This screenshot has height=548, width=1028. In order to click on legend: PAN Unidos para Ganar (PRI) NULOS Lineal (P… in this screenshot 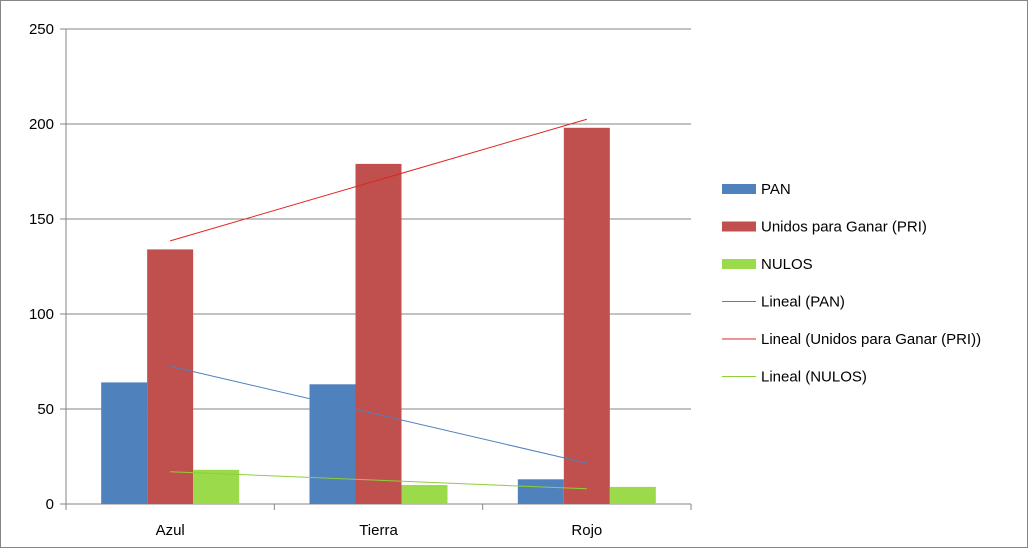, I will do `click(851, 283)`.